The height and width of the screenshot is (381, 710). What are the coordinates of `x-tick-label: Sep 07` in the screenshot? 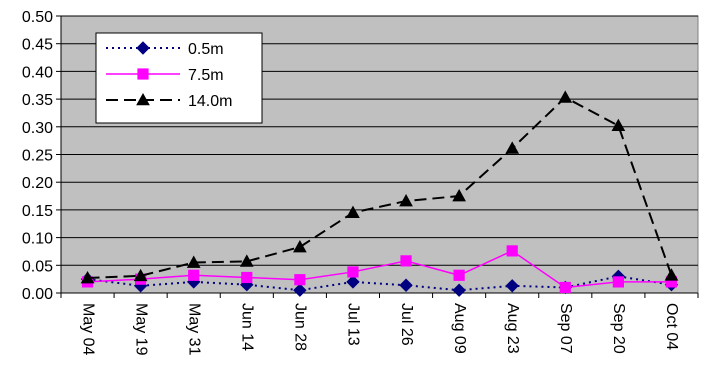 It's located at (565, 328).